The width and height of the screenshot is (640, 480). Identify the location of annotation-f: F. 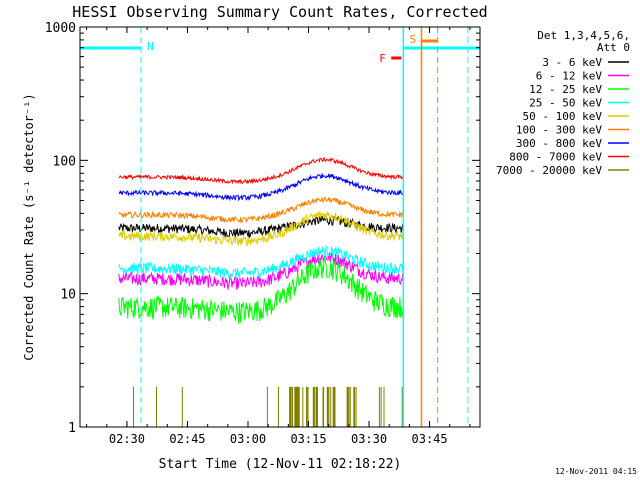
(382, 58).